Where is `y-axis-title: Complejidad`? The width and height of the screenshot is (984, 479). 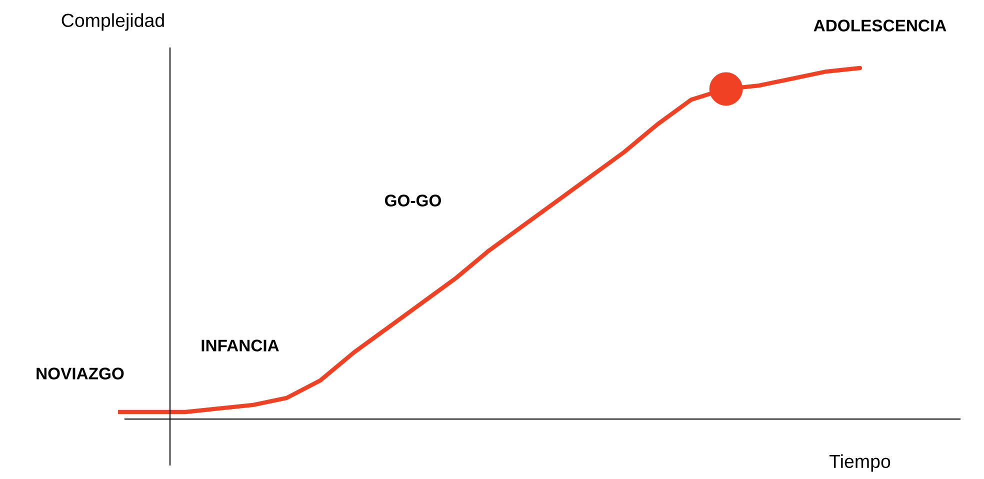 y-axis-title: Complejidad is located at coordinates (113, 22).